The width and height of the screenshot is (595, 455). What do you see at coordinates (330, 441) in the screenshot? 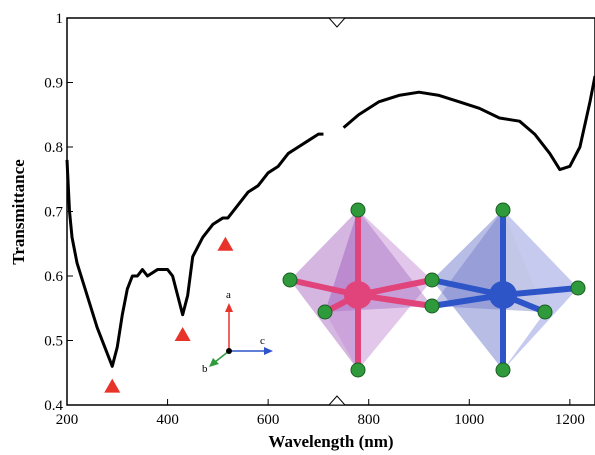
I see `x-axis-label: Wavelength (nm)` at bounding box center [330, 441].